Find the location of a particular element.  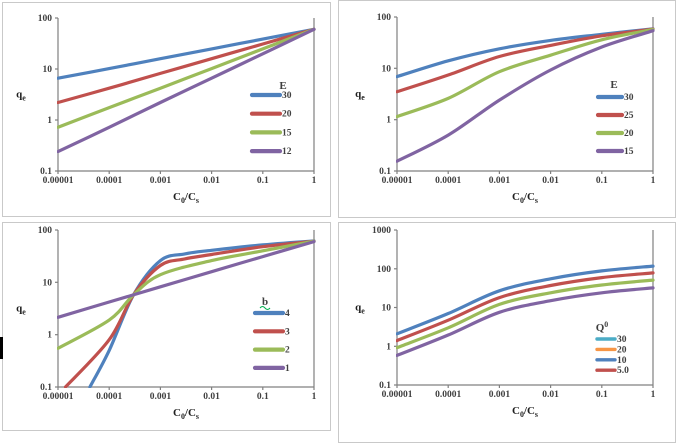

legend: b 4 3 2 1 is located at coordinates (271, 335).